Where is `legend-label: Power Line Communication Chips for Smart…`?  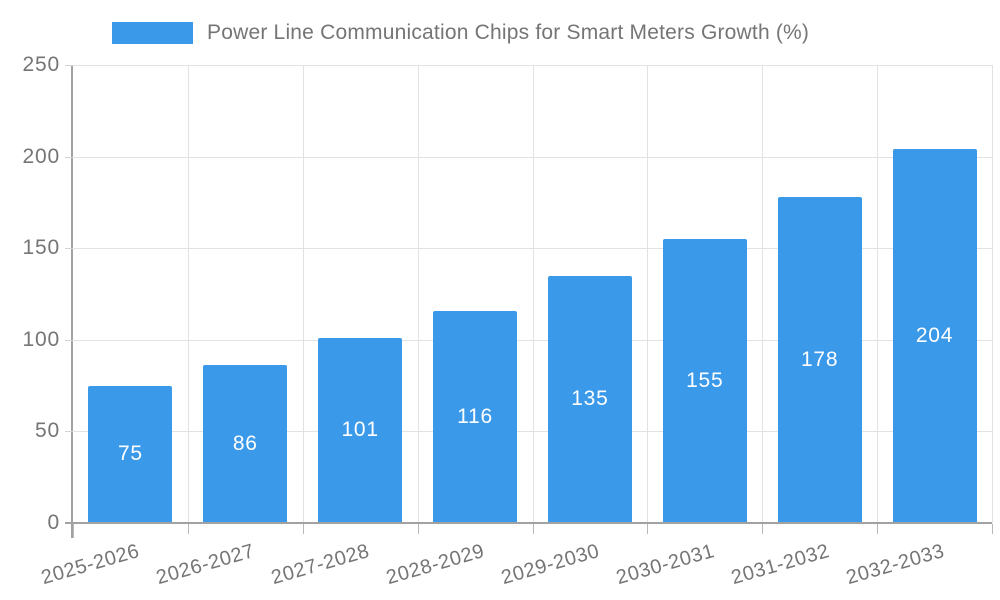
legend-label: Power Line Communication Chips for Smart… is located at coordinates (508, 32).